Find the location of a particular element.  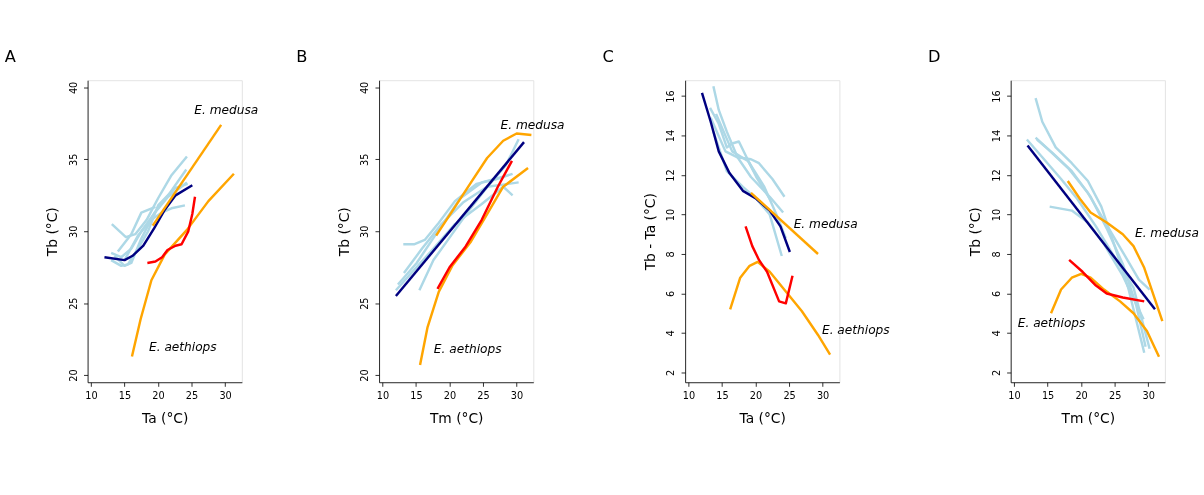

chart-title: C is located at coordinates (608, 57).